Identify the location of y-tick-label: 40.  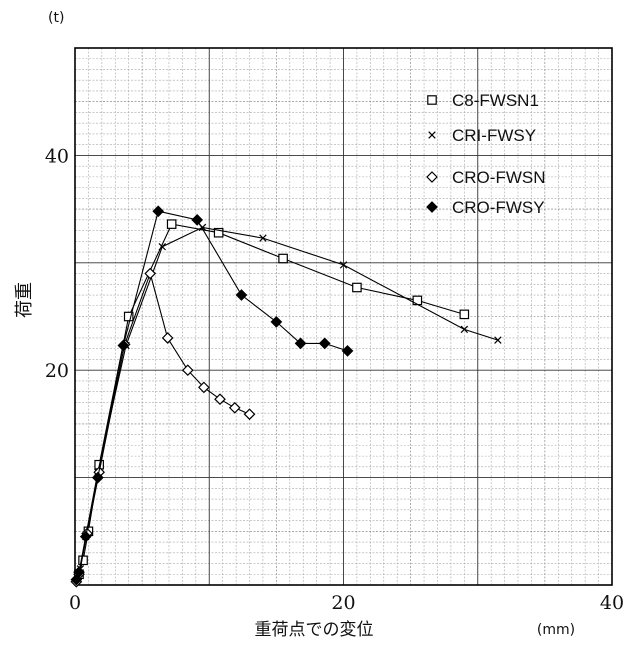
(57, 156).